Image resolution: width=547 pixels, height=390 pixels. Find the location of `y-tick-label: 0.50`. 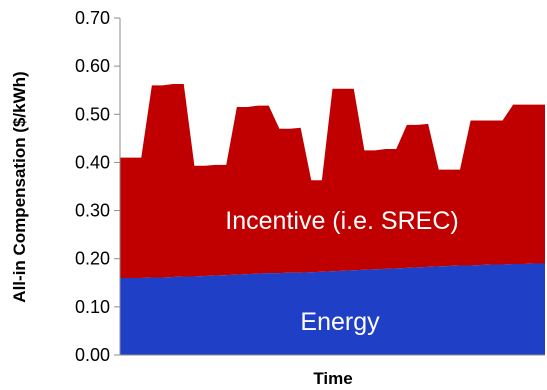

y-tick-label: 0.50 is located at coordinates (92, 114).